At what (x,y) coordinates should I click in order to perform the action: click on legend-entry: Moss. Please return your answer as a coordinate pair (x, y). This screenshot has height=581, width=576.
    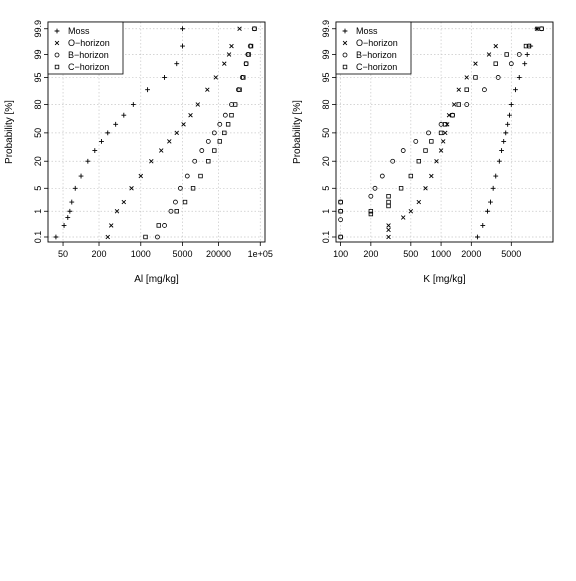
    Looking at the image, I should click on (72, 31).